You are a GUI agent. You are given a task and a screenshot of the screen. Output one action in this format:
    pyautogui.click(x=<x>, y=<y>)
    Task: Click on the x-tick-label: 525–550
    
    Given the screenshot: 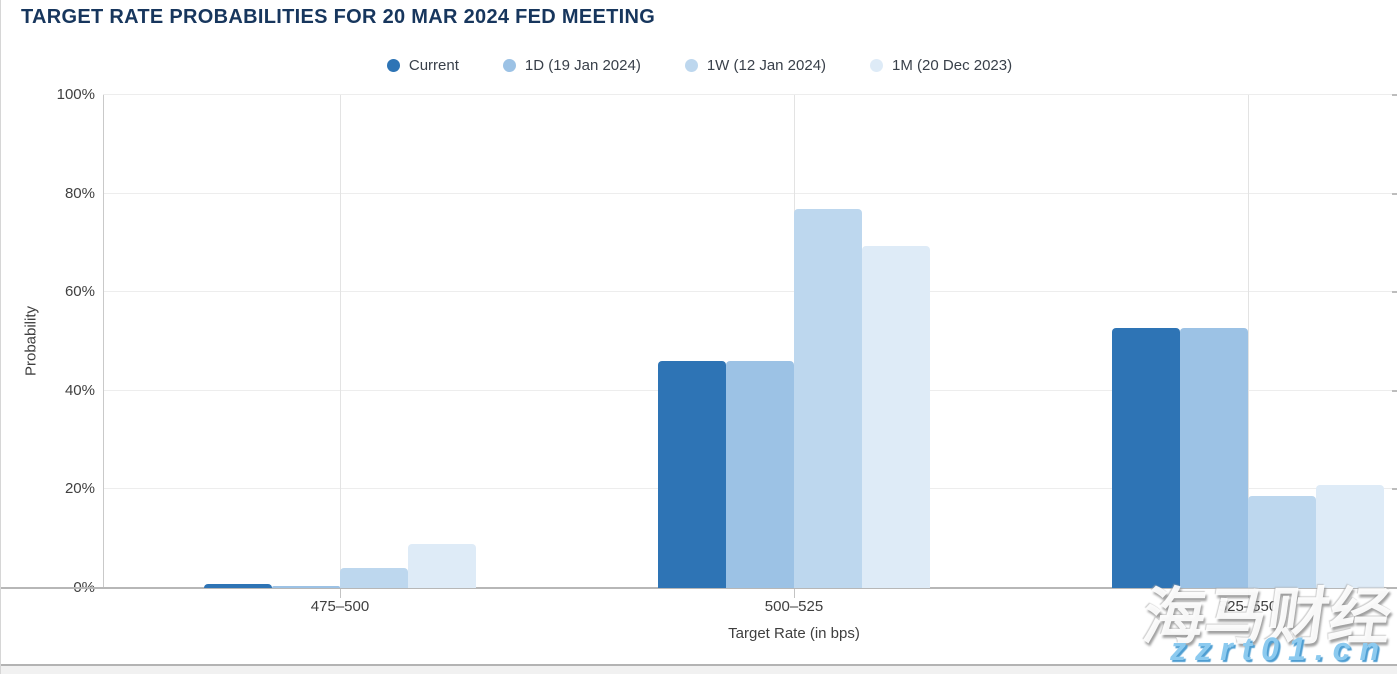 What is the action you would take?
    pyautogui.click(x=1248, y=606)
    